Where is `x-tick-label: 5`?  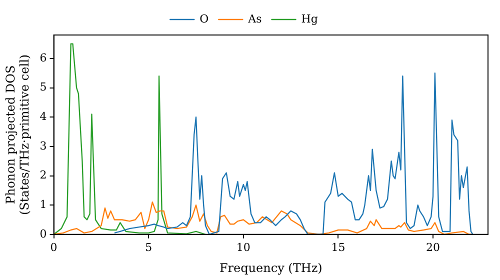 x-tick-label: 5 is located at coordinates (148, 247).